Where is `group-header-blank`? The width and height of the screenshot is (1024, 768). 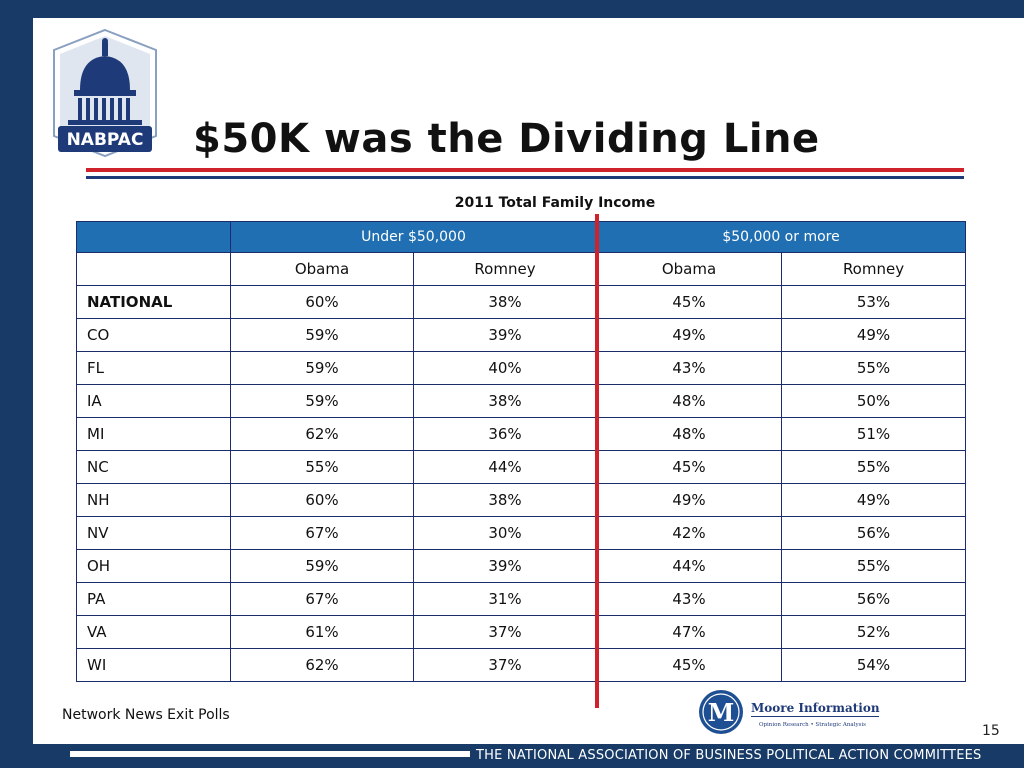 group-header-blank is located at coordinates (153, 237).